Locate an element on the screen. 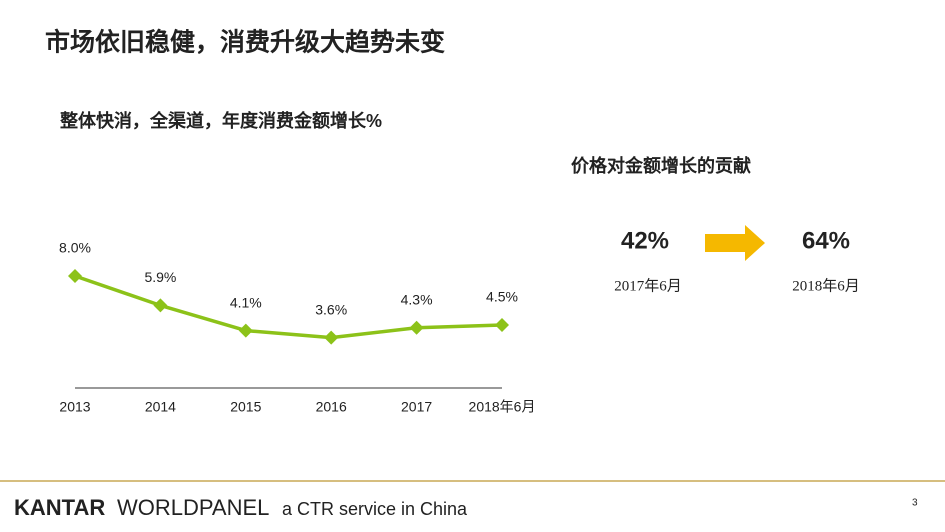 Image resolution: width=945 pixels, height=532 pixels. x-tick-label: 2014 is located at coordinates (160, 407).